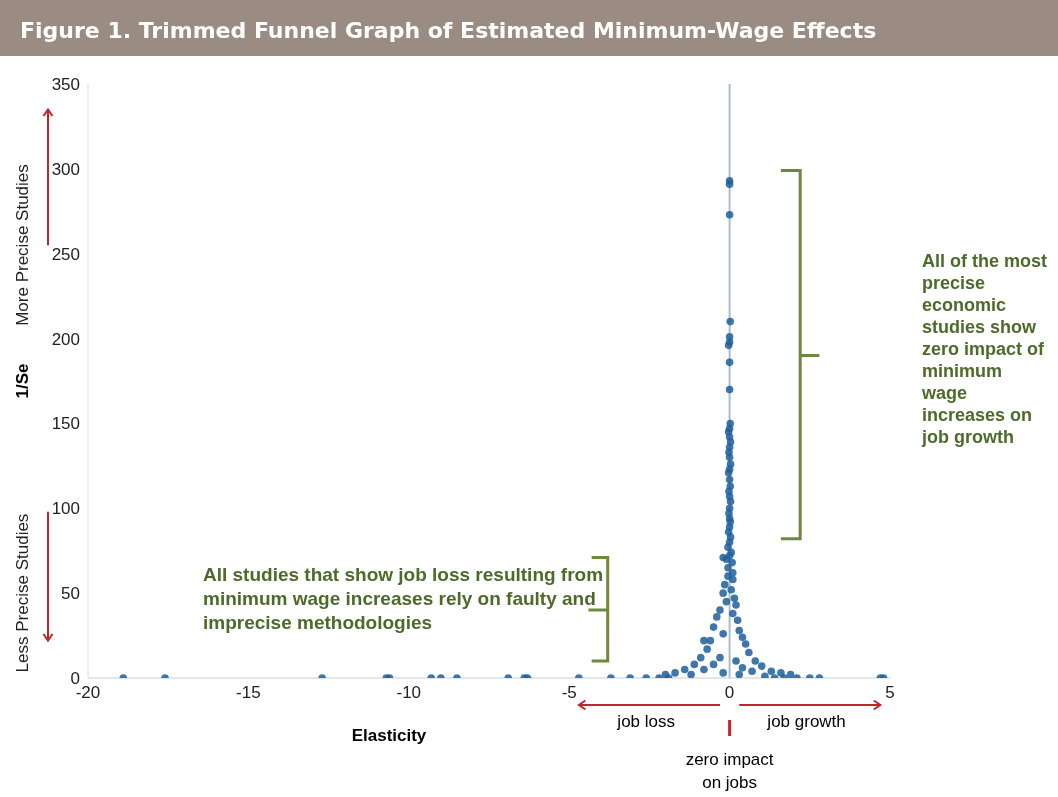  I want to click on chart-title: Figure 1. Trimmed Funnel Graph of Estimated Minimum-Wage Effects, so click(448, 30).